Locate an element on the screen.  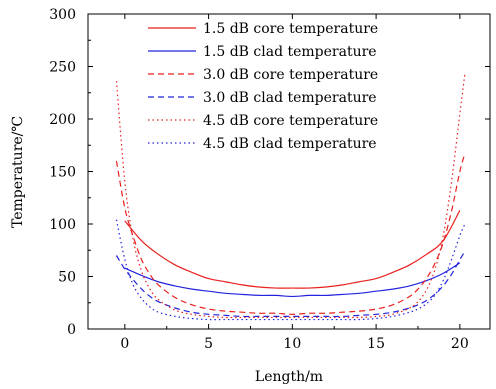
legend-entry-label: 4.5 dB clad temperature is located at coordinates (290, 144).